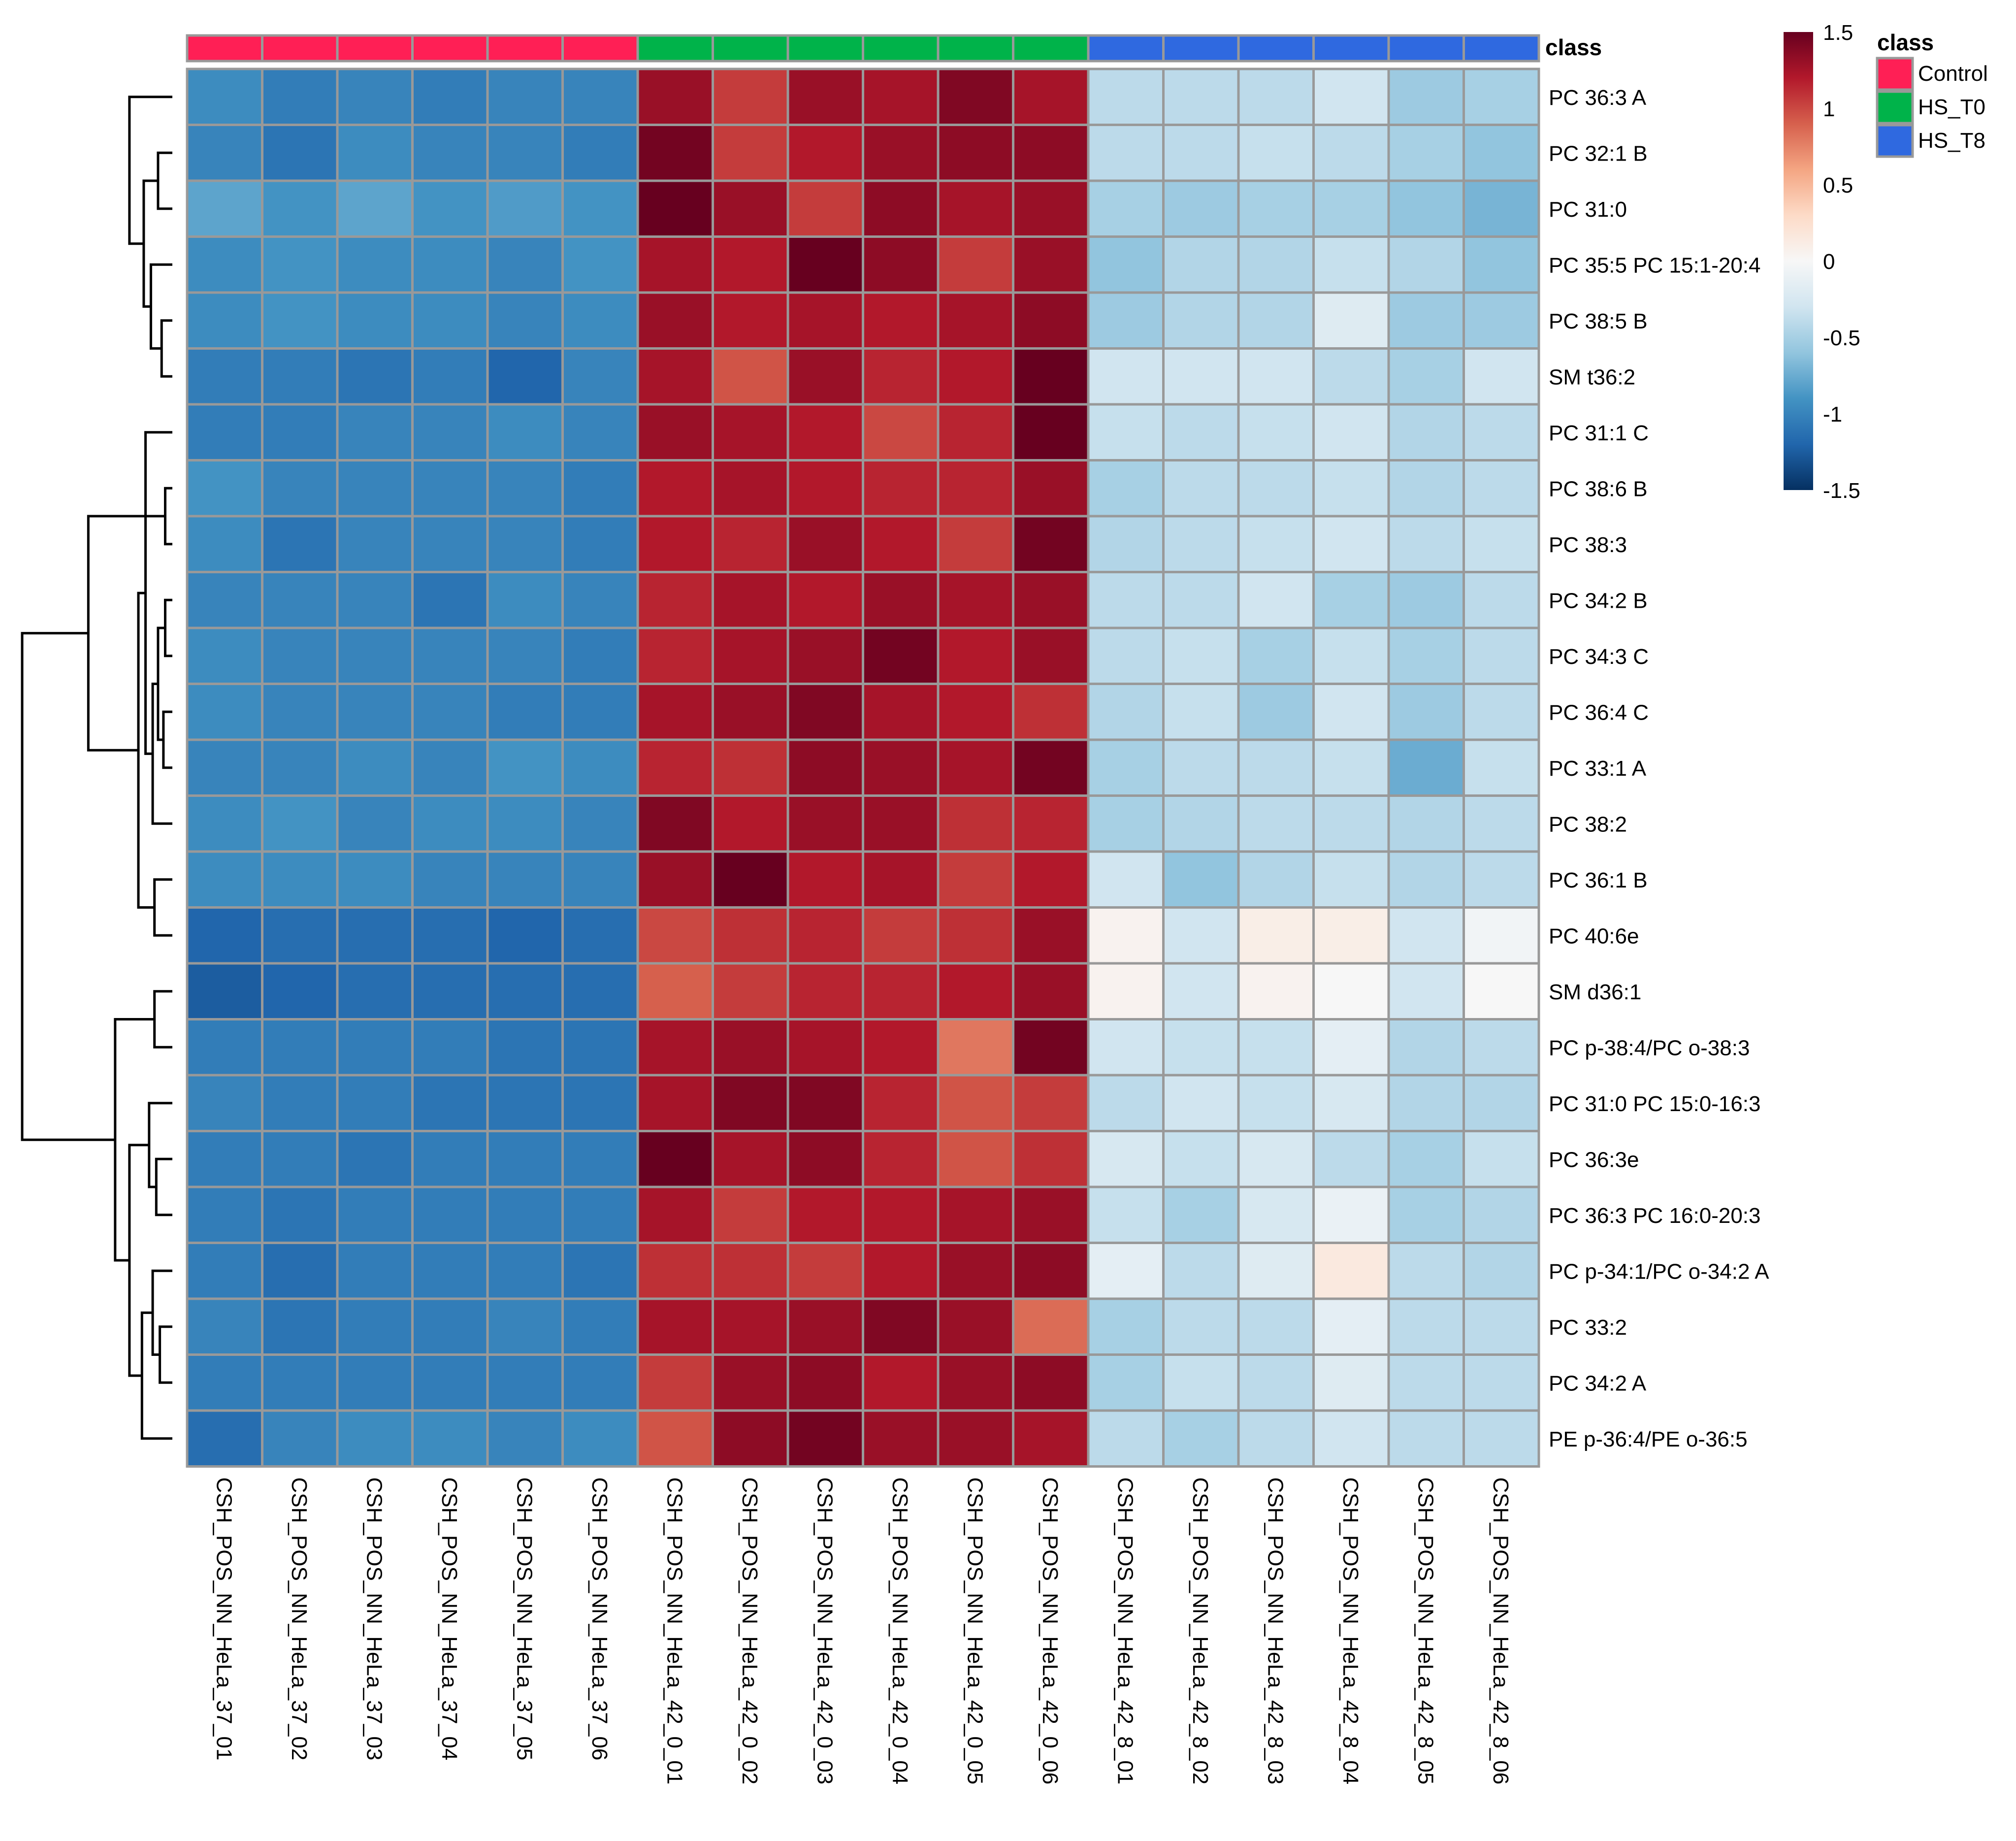  I want to click on legend-swatch, so click(1895, 141).